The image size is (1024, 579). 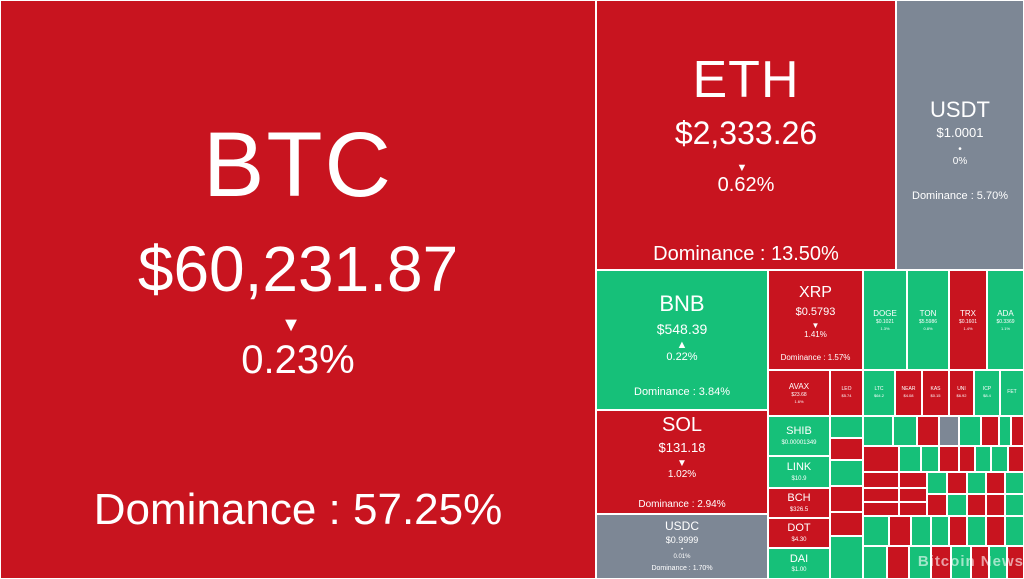 What do you see at coordinates (815, 320) in the screenshot?
I see `tile-xrp: XRP $0.5793 ▼ 1.41% Dominance : 1.57%` at bounding box center [815, 320].